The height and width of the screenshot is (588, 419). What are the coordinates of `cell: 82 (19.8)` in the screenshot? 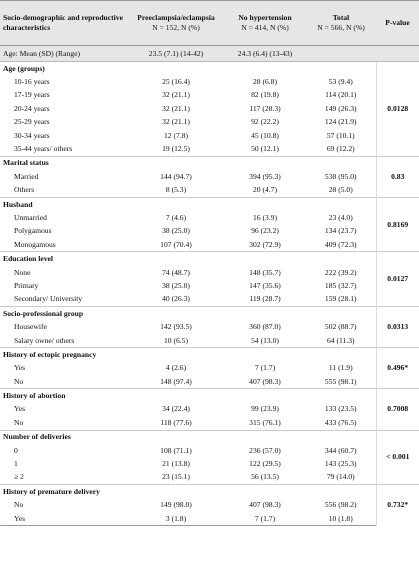 It's located at (265, 95).